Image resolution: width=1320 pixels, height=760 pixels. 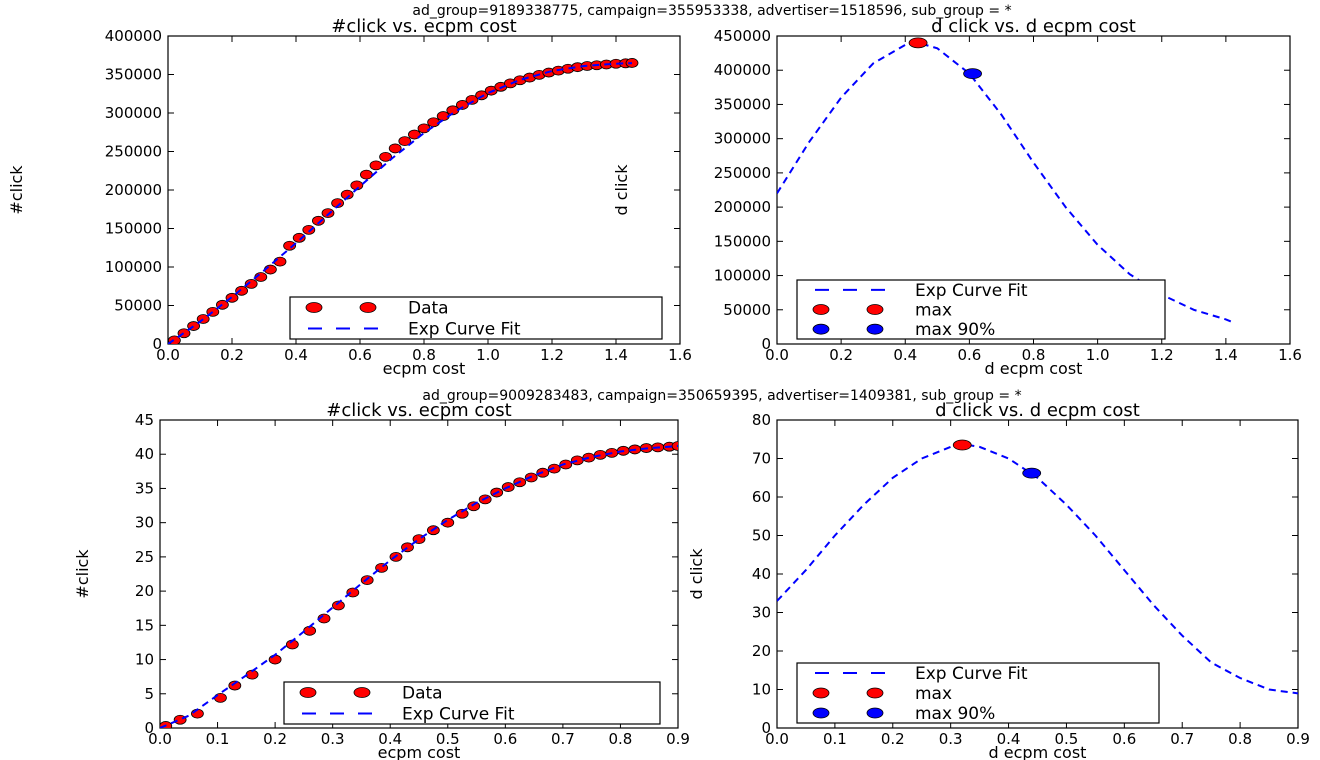 What do you see at coordinates (761, 420) in the screenshot?
I see `y-tick-label: 80` at bounding box center [761, 420].